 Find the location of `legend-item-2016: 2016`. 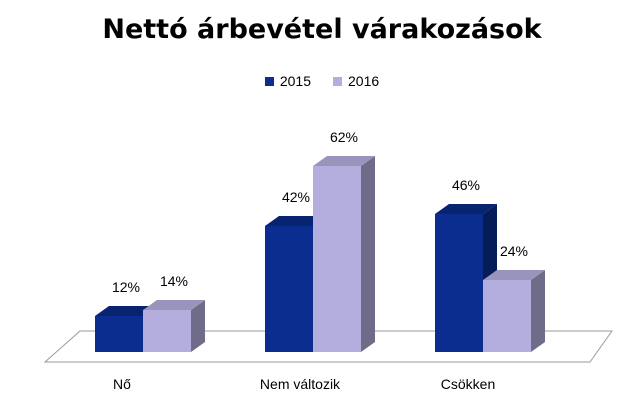

legend-item-2016: 2016 is located at coordinates (356, 81).